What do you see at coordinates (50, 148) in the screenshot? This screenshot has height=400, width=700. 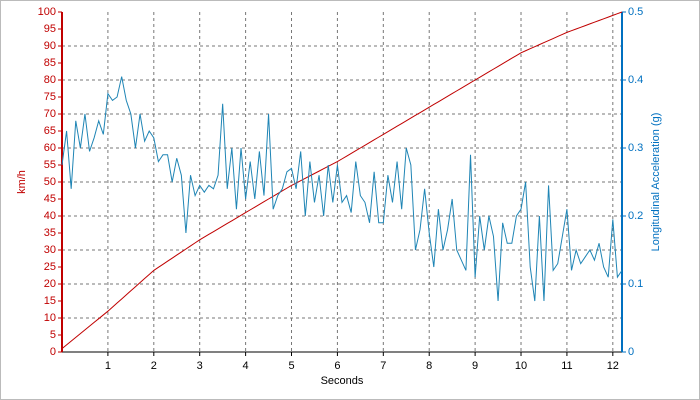 I see `y-tick-label: 60` at bounding box center [50, 148].